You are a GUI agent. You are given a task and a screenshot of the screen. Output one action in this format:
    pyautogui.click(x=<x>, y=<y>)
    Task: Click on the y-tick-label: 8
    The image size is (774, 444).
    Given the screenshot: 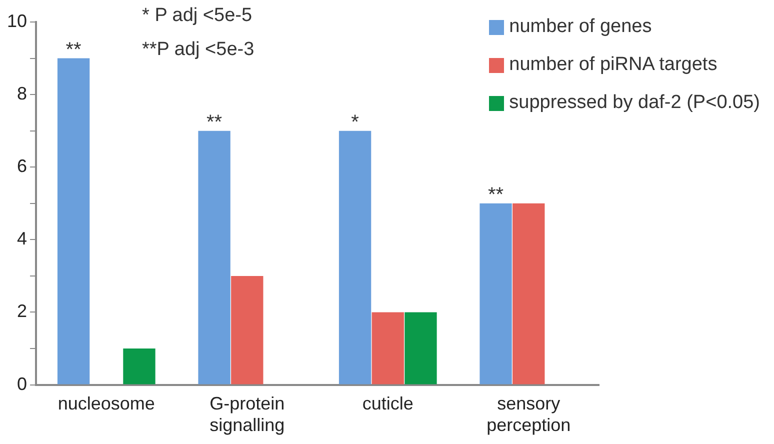 What is the action you would take?
    pyautogui.click(x=22, y=94)
    